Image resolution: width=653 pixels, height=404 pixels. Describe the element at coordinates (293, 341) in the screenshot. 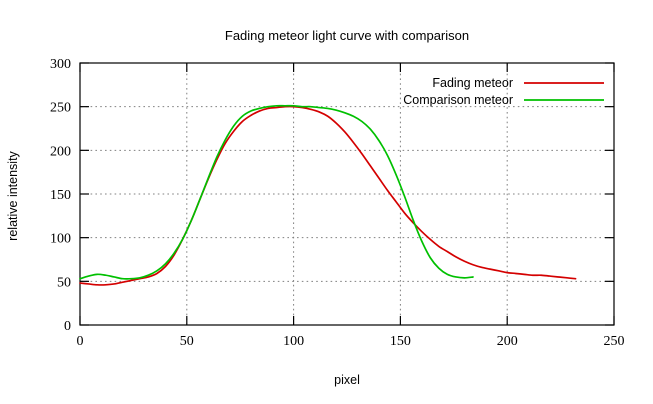

I see `x-tick-label: 100` at that location.